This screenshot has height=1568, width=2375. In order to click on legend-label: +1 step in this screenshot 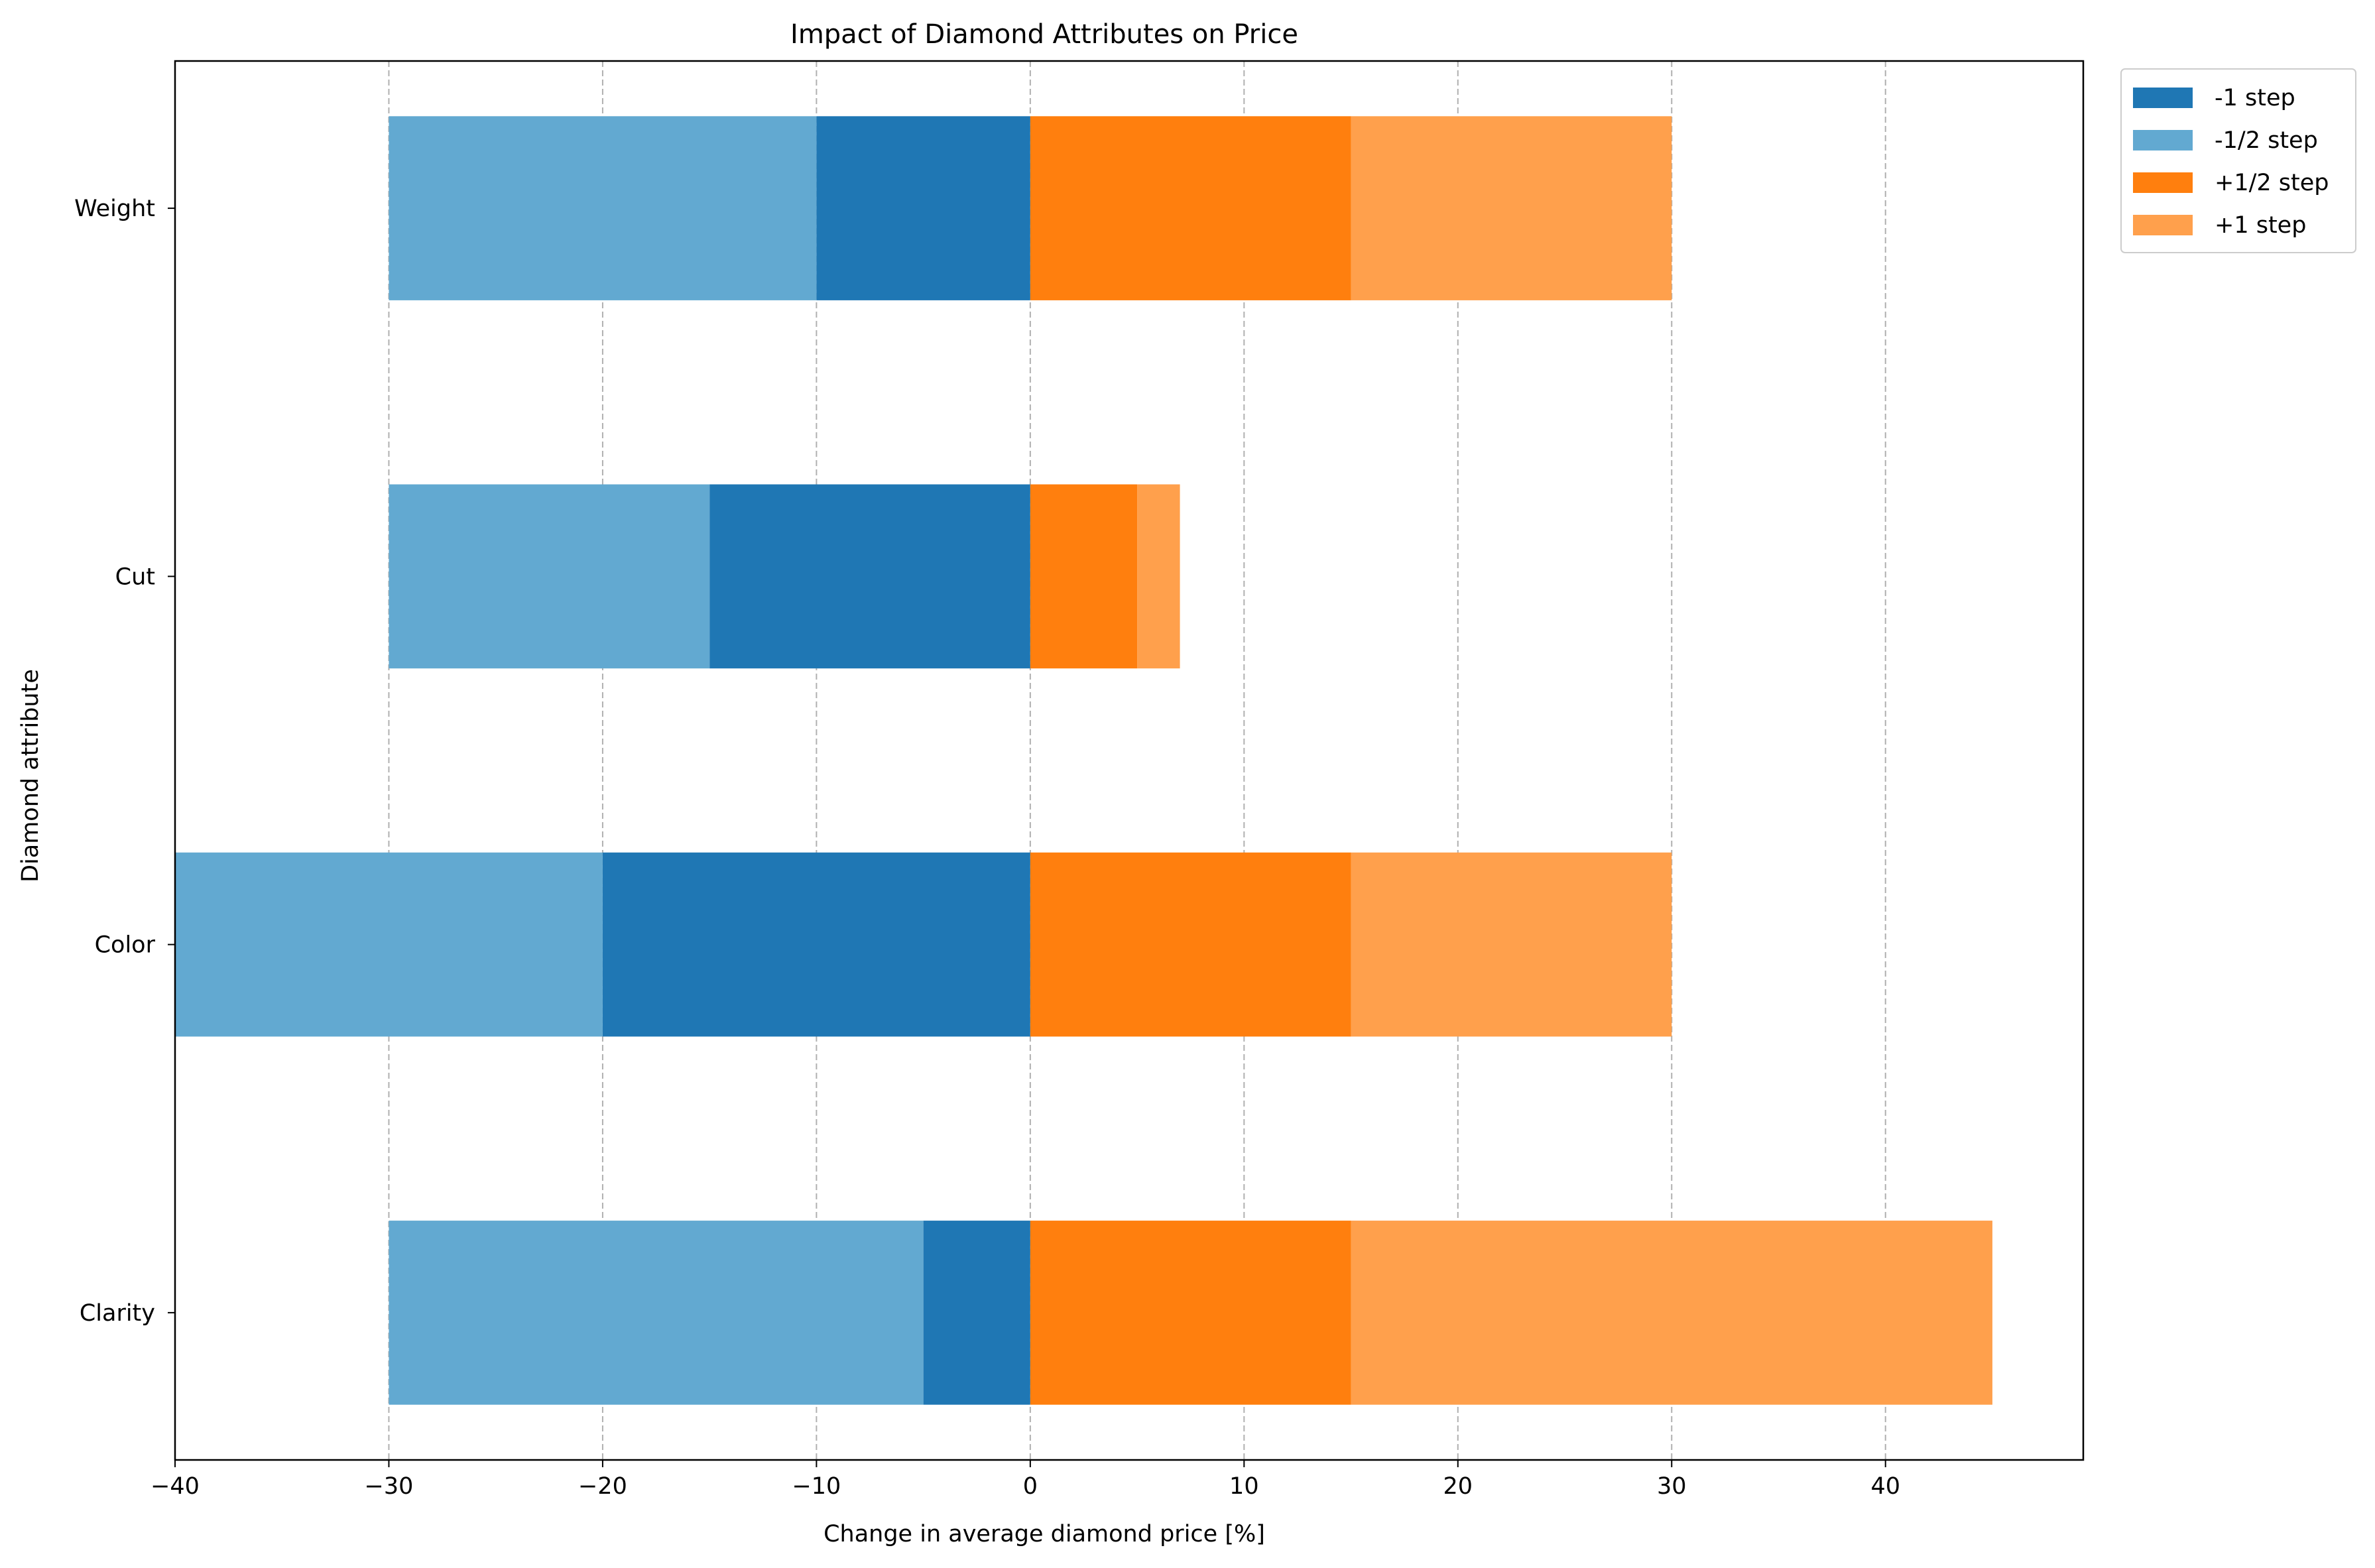, I will do `click(2260, 225)`.